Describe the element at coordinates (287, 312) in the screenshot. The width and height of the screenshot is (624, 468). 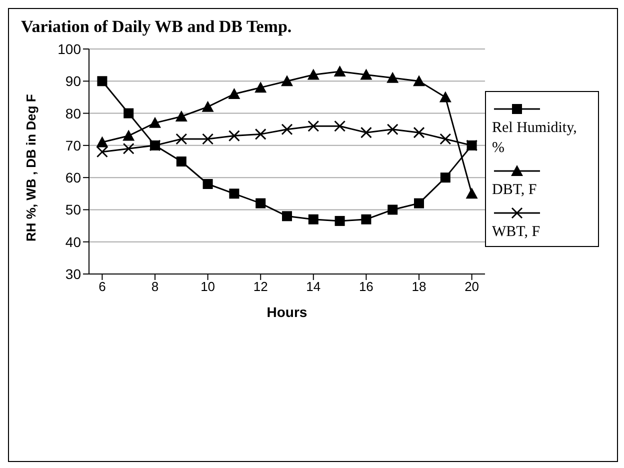
I see `x-axis-title: Hours` at that location.